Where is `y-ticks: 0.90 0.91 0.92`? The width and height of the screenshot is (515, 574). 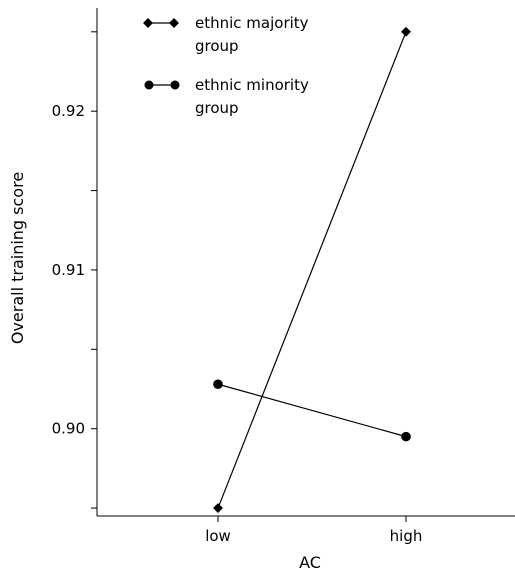 y-ticks: 0.90 0.91 0.92 is located at coordinates (74, 270).